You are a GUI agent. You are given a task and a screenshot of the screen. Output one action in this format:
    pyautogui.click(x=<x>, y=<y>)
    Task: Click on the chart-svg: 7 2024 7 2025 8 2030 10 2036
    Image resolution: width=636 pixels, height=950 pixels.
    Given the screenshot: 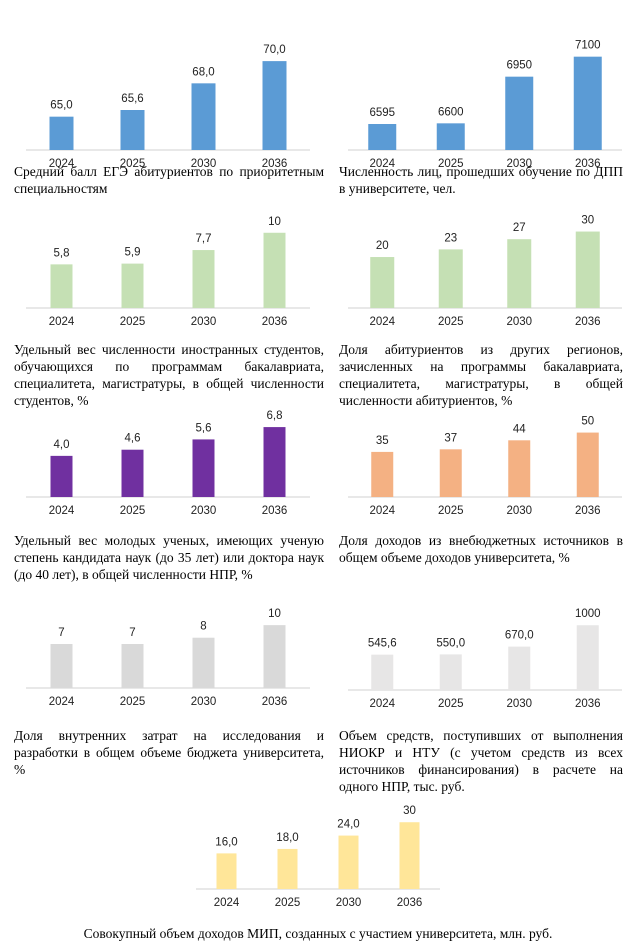 What is the action you would take?
    pyautogui.click(x=168, y=658)
    